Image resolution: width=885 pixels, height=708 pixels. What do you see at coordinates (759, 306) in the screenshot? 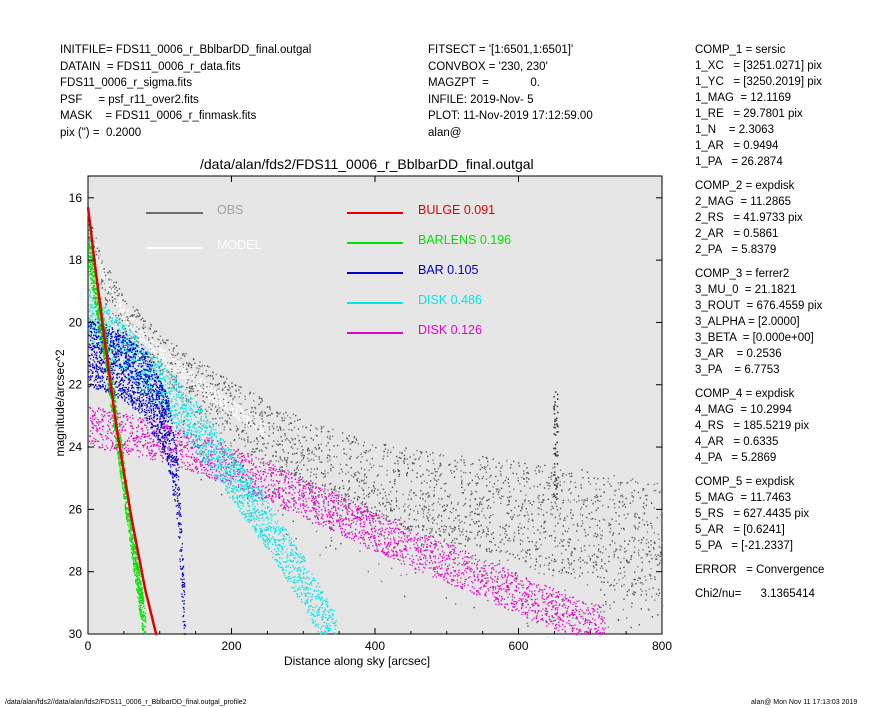
I see `parameter-line: 3_ROUT = 676.4559 pix` at bounding box center [759, 306].